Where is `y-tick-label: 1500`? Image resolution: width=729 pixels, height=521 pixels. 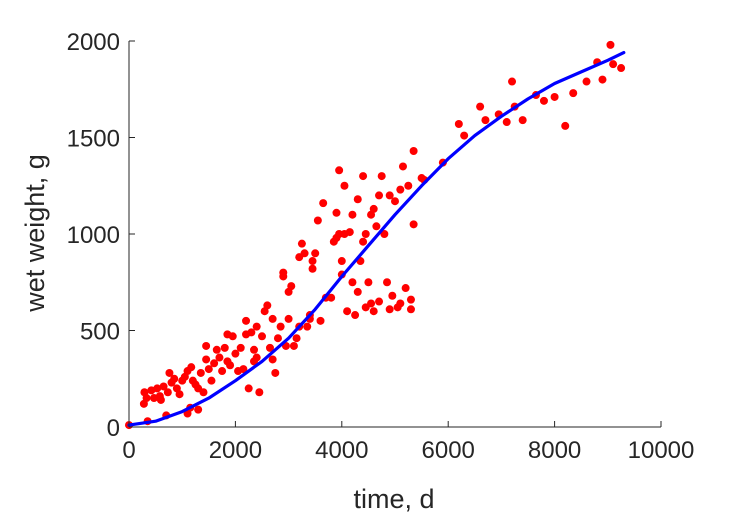 y-tick-label: 1500 is located at coordinates (93, 139).